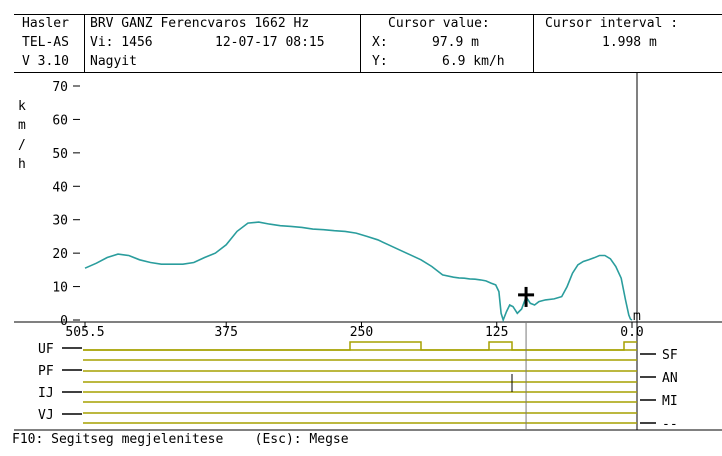 Image resolution: width=722 pixels, height=456 pixels. I want to click on y-tick-label: 30, so click(60, 221).